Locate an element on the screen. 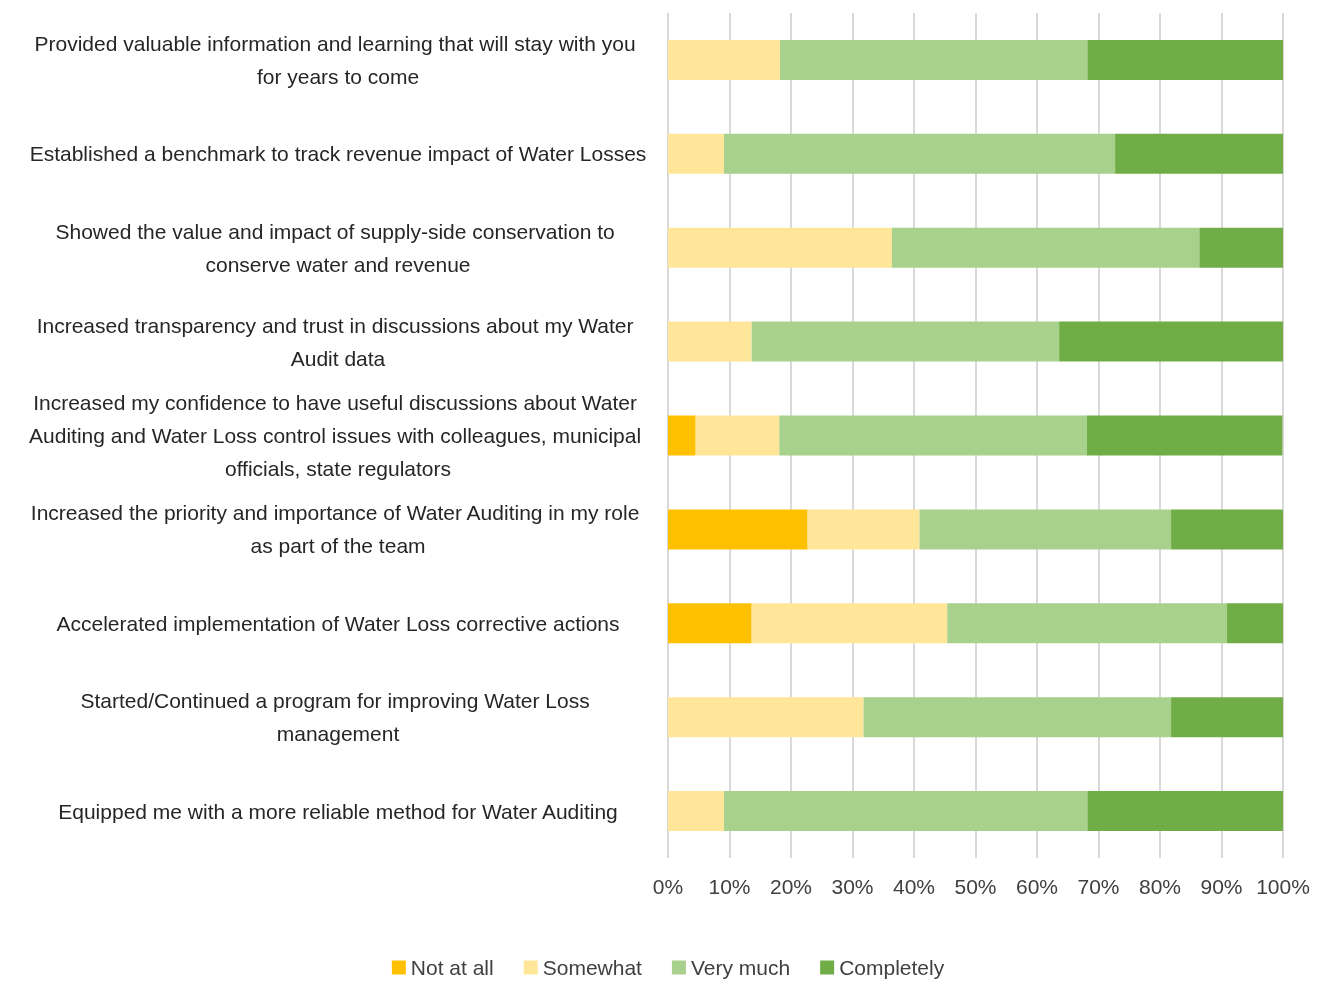 The image size is (1336, 996). x-tick-label: 30% is located at coordinates (852, 886).